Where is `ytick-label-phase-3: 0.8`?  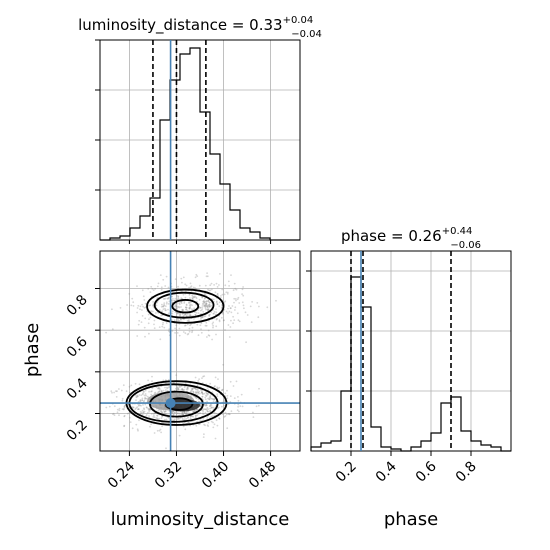
ytick-label-phase-3: 0.8 is located at coordinates (77, 305).